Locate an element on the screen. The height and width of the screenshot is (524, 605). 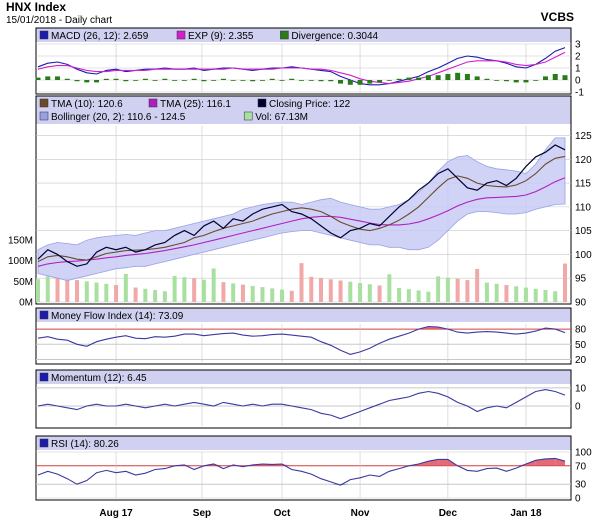
y-tick-label: -1 is located at coordinates (579, 93).